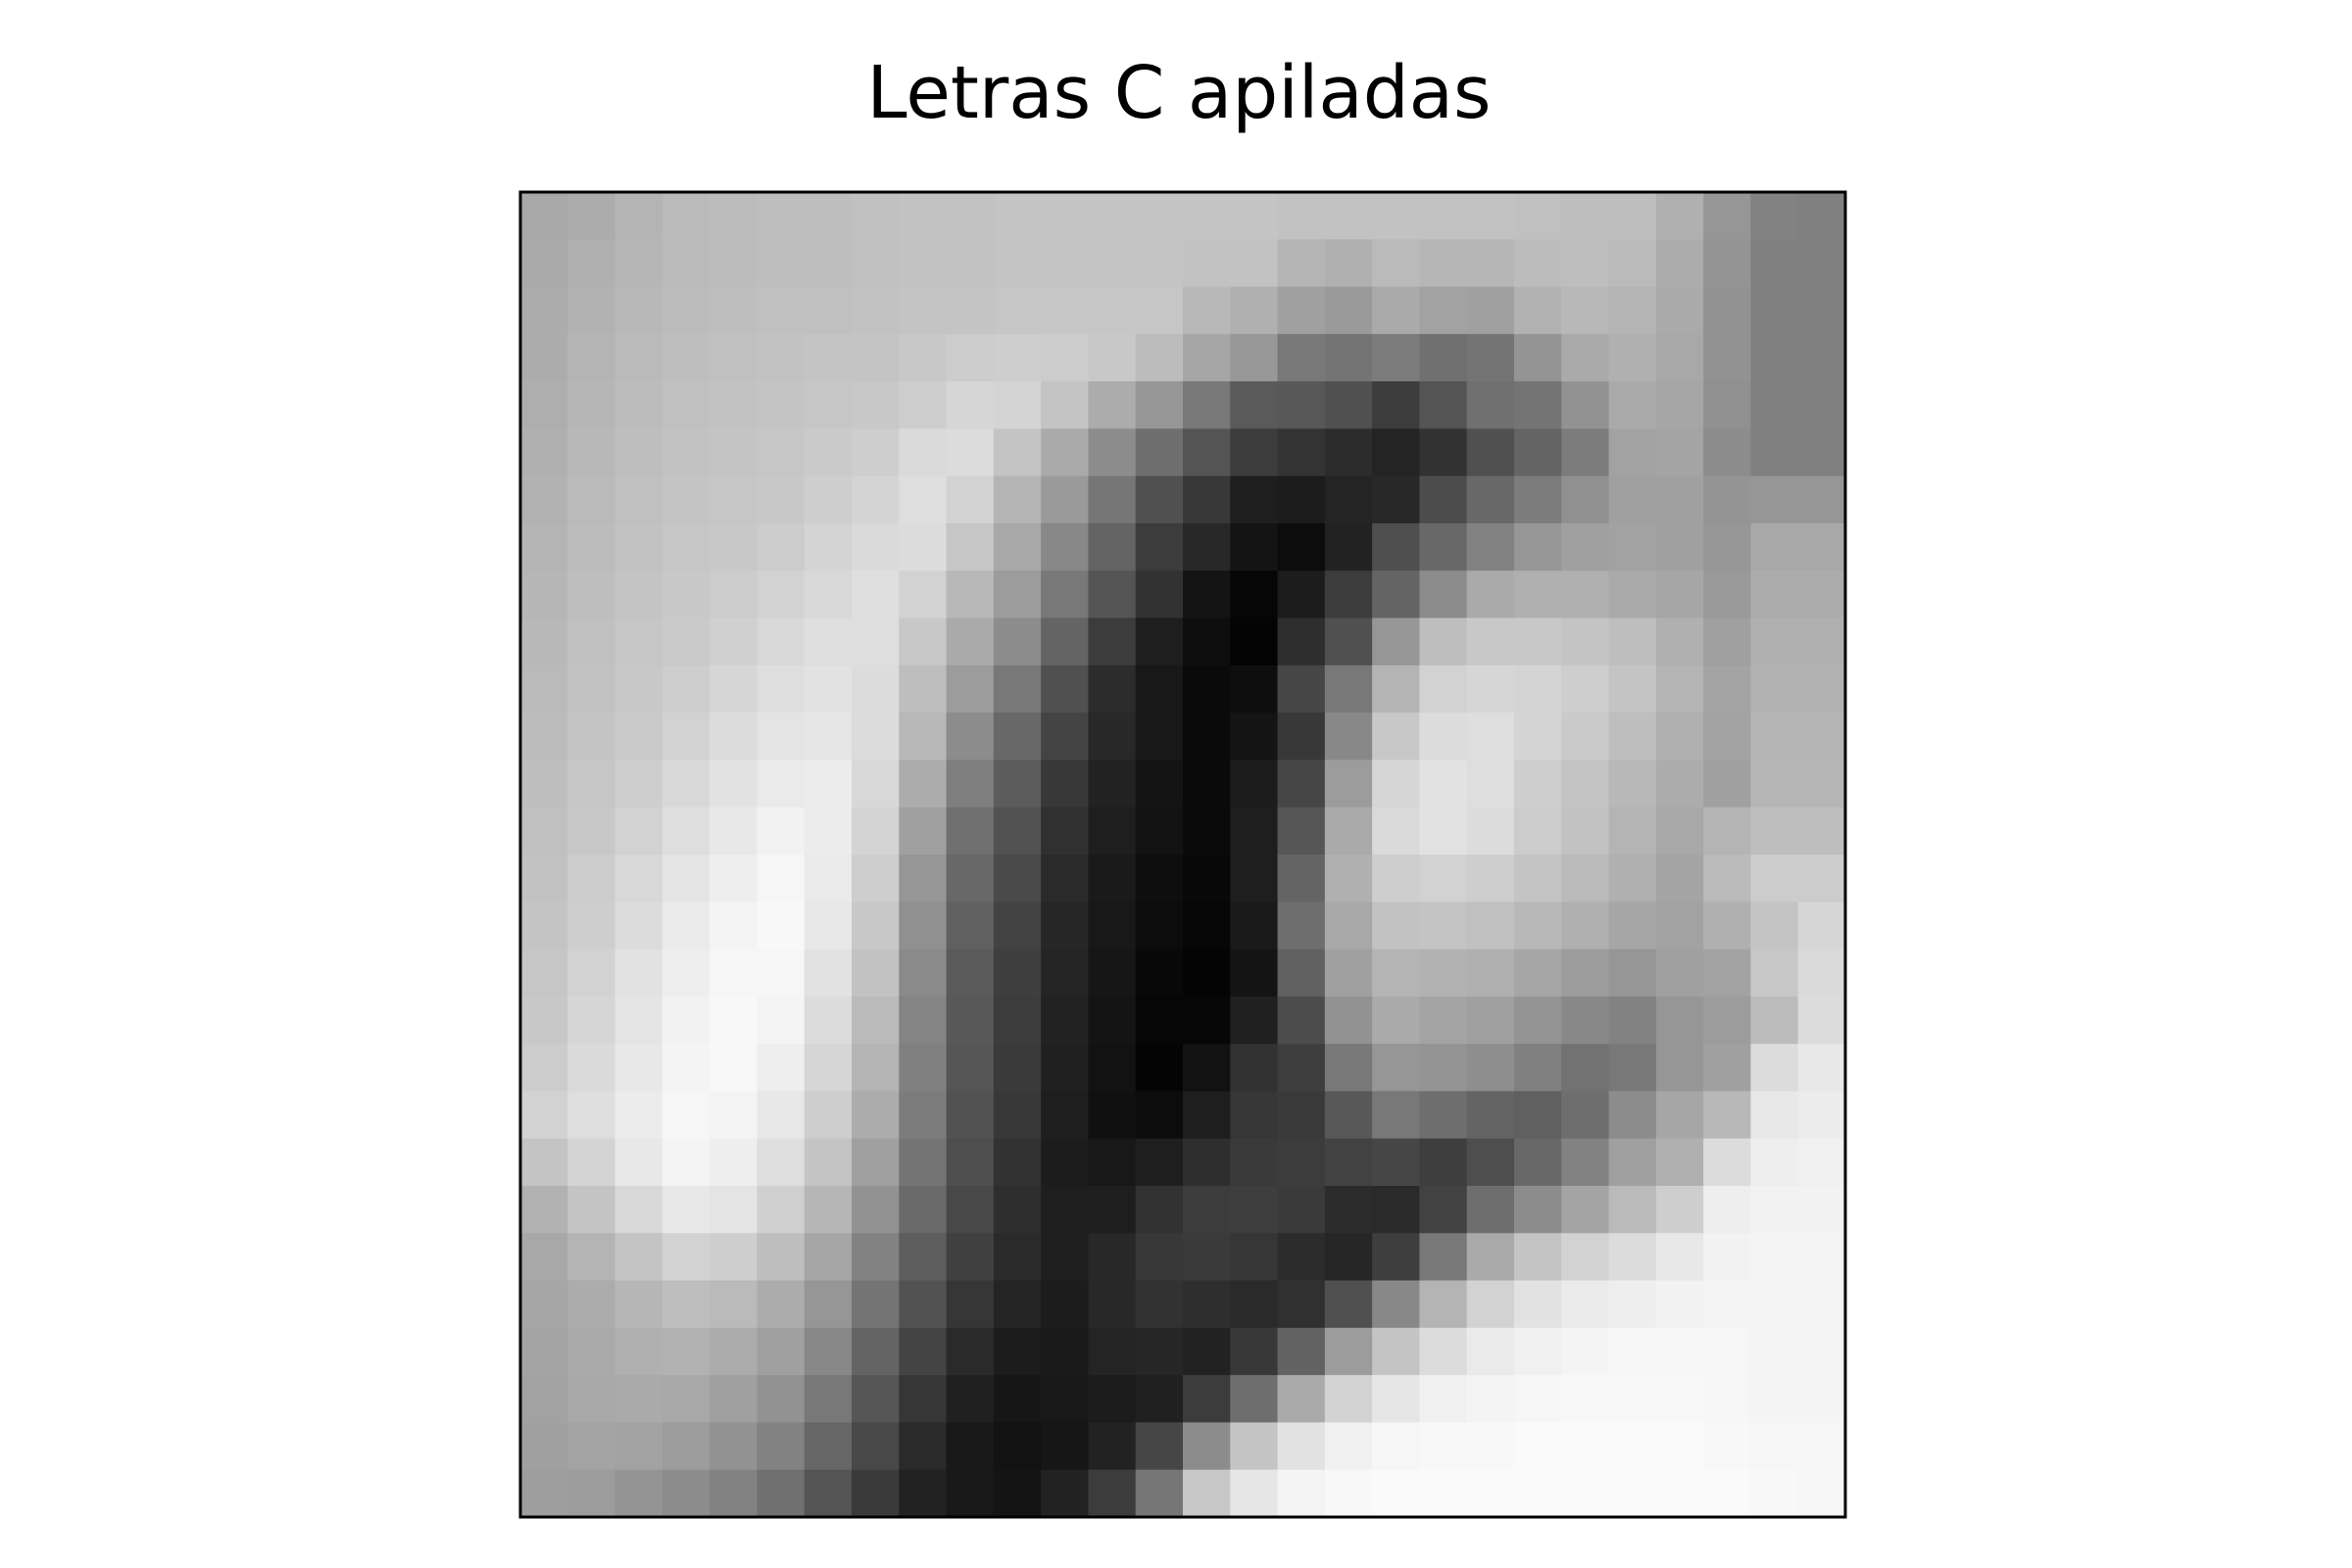 The width and height of the screenshot is (2352, 1568). Describe the element at coordinates (1159, 973) in the screenshot. I see `heatmap-cell-r16-c13` at that location.